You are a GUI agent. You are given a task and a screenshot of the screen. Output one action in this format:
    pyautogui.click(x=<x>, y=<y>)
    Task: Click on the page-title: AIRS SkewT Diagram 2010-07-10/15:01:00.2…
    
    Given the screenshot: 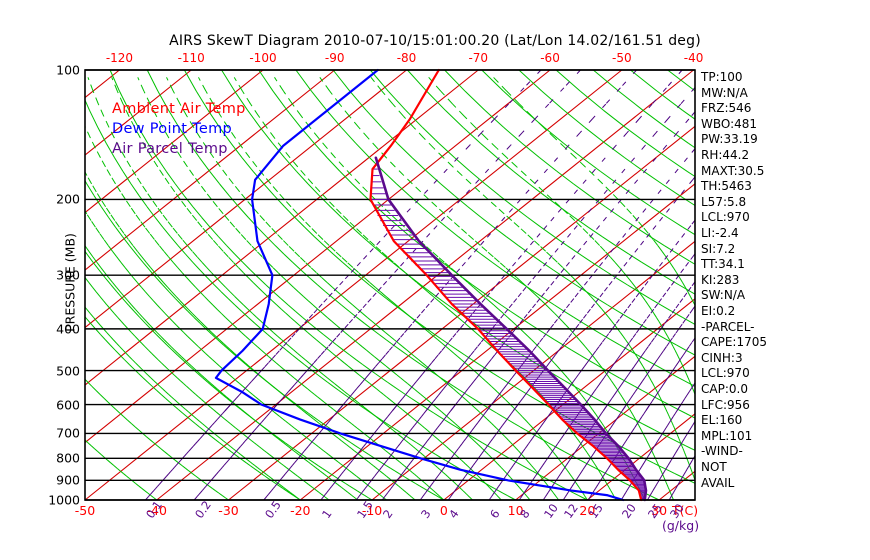 What is the action you would take?
    pyautogui.click(x=435, y=41)
    